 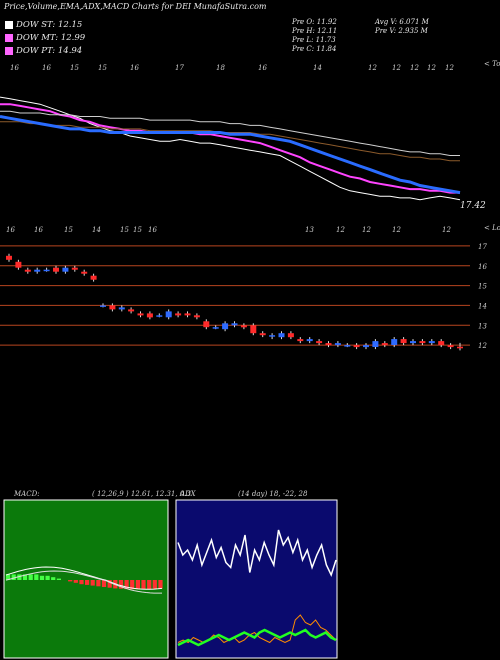 I want to click on top-date-tick: 18, so click(x=220, y=68).